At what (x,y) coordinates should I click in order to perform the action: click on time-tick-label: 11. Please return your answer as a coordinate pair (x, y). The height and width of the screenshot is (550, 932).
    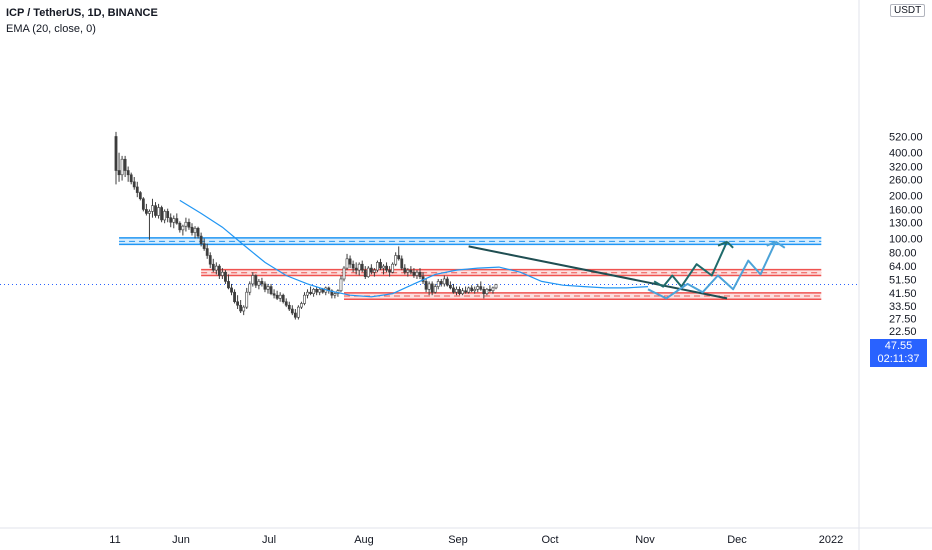
    Looking at the image, I should click on (114, 540).